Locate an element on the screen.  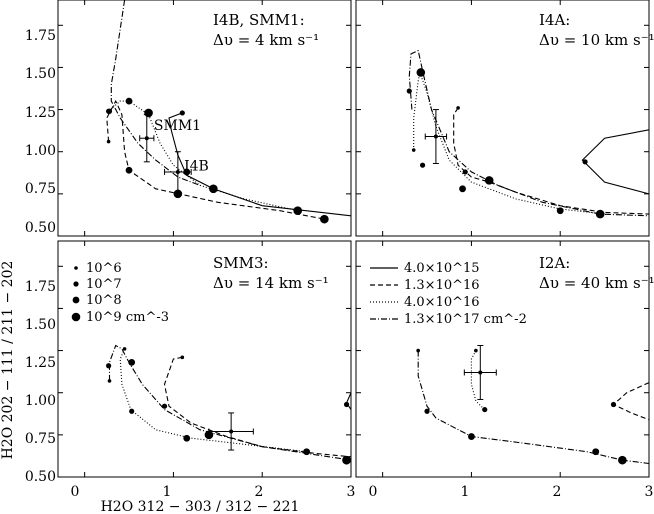
x-tick-labels-left: 0 1 2 3 is located at coordinates (213, 492).